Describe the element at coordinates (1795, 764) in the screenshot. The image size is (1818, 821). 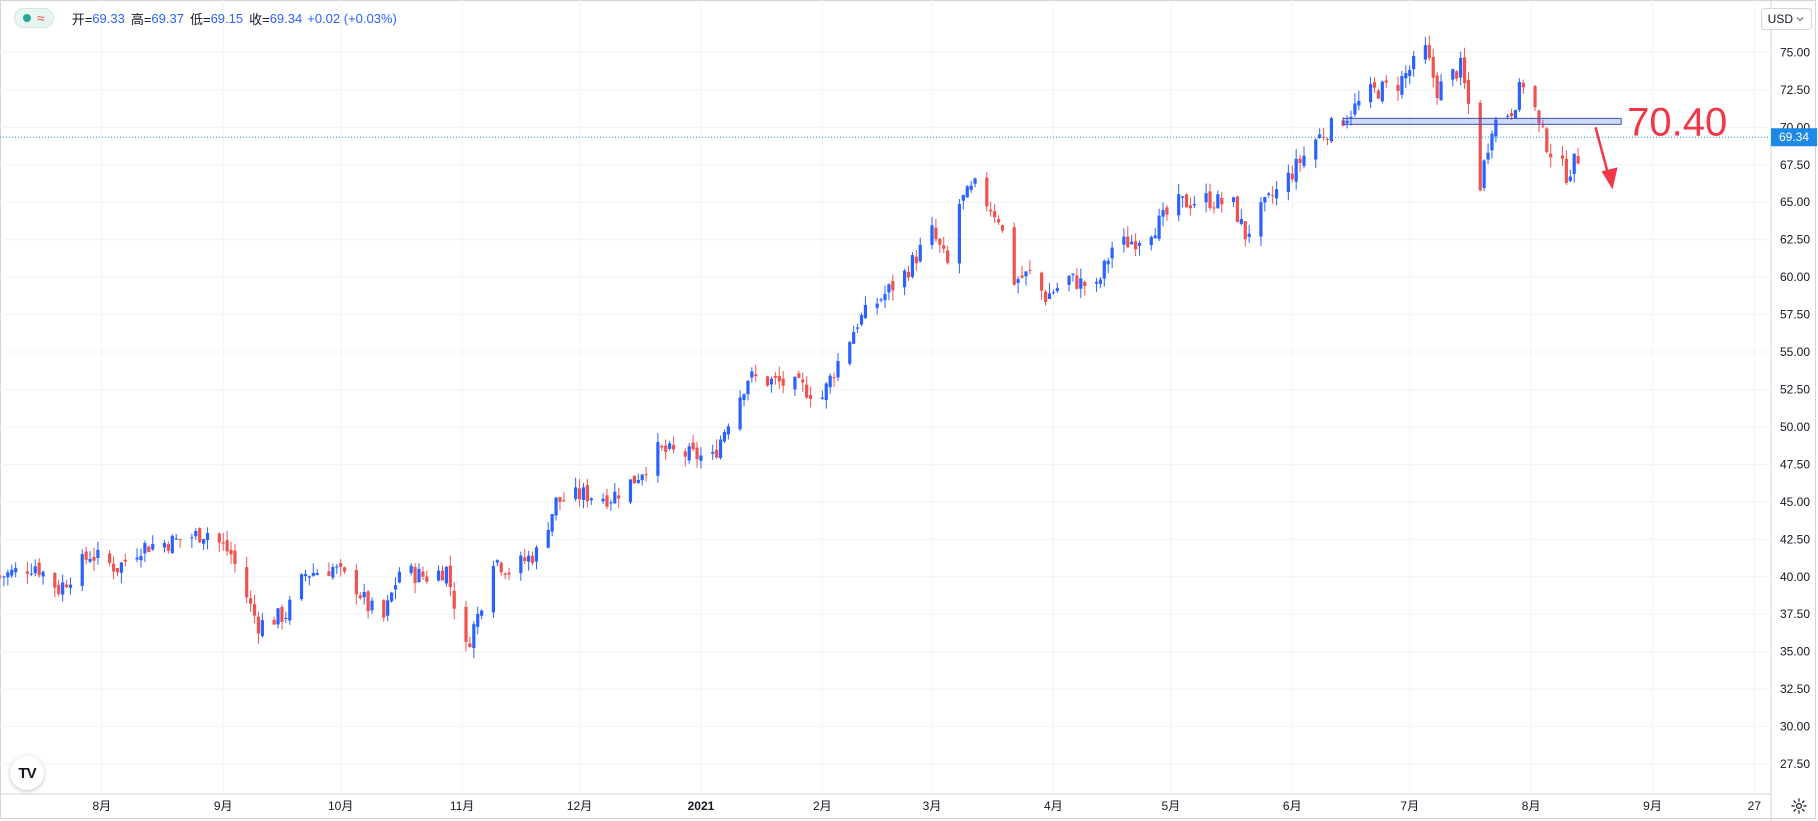
I see `y-tick-label: 27.50` at that location.